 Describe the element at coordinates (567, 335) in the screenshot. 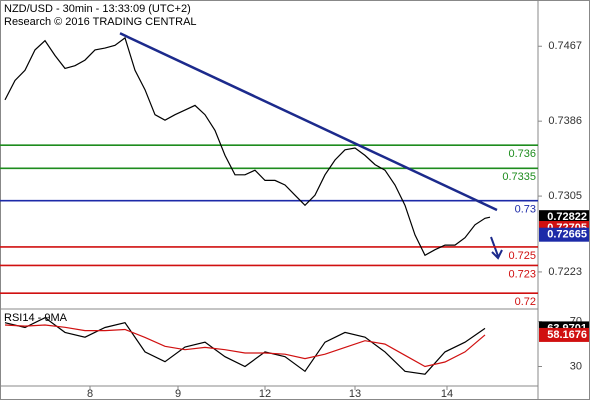

I see `value-label: 58.1676` at that location.